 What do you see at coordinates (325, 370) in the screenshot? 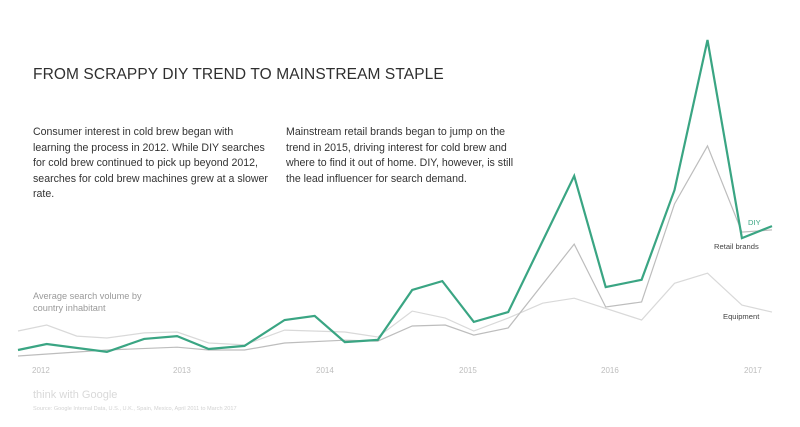
I see `x-tick-label: 2014` at bounding box center [325, 370].